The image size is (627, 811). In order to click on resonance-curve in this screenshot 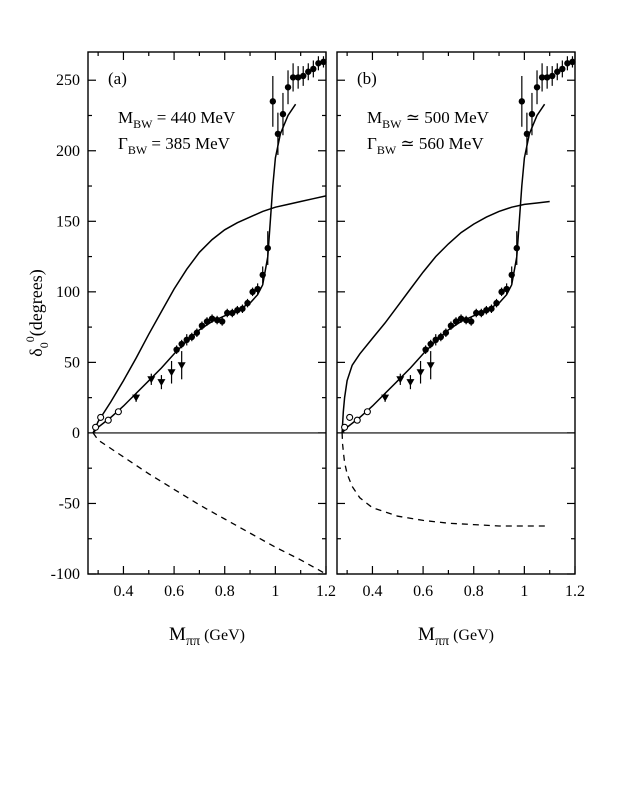, I will do `click(209, 314)`.